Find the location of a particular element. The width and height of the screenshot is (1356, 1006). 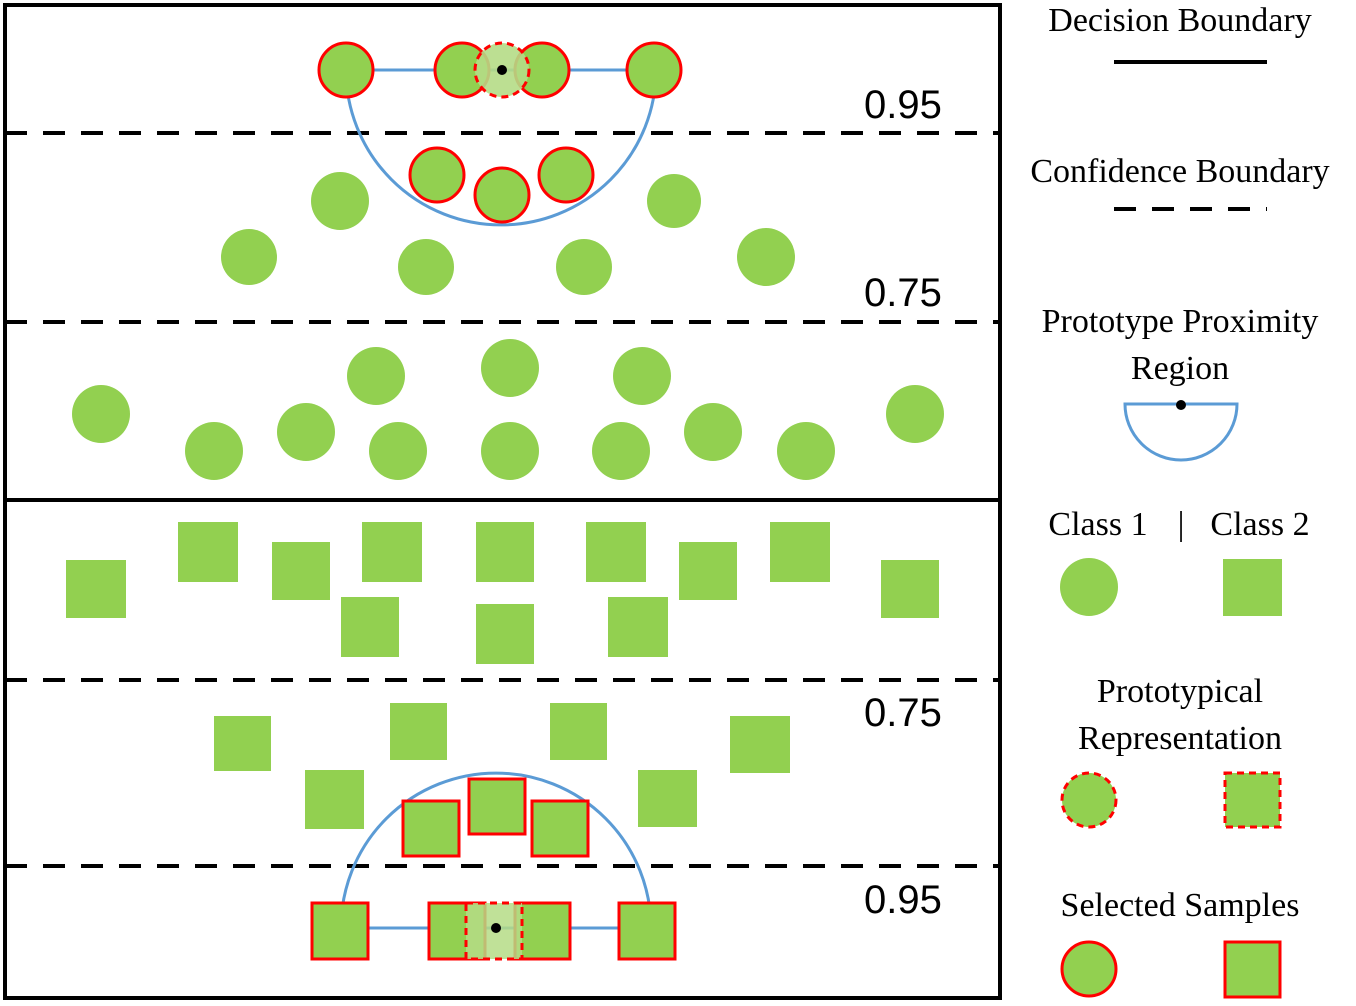

legend-prototypical-label-line2: Representation is located at coordinates (1180, 738).